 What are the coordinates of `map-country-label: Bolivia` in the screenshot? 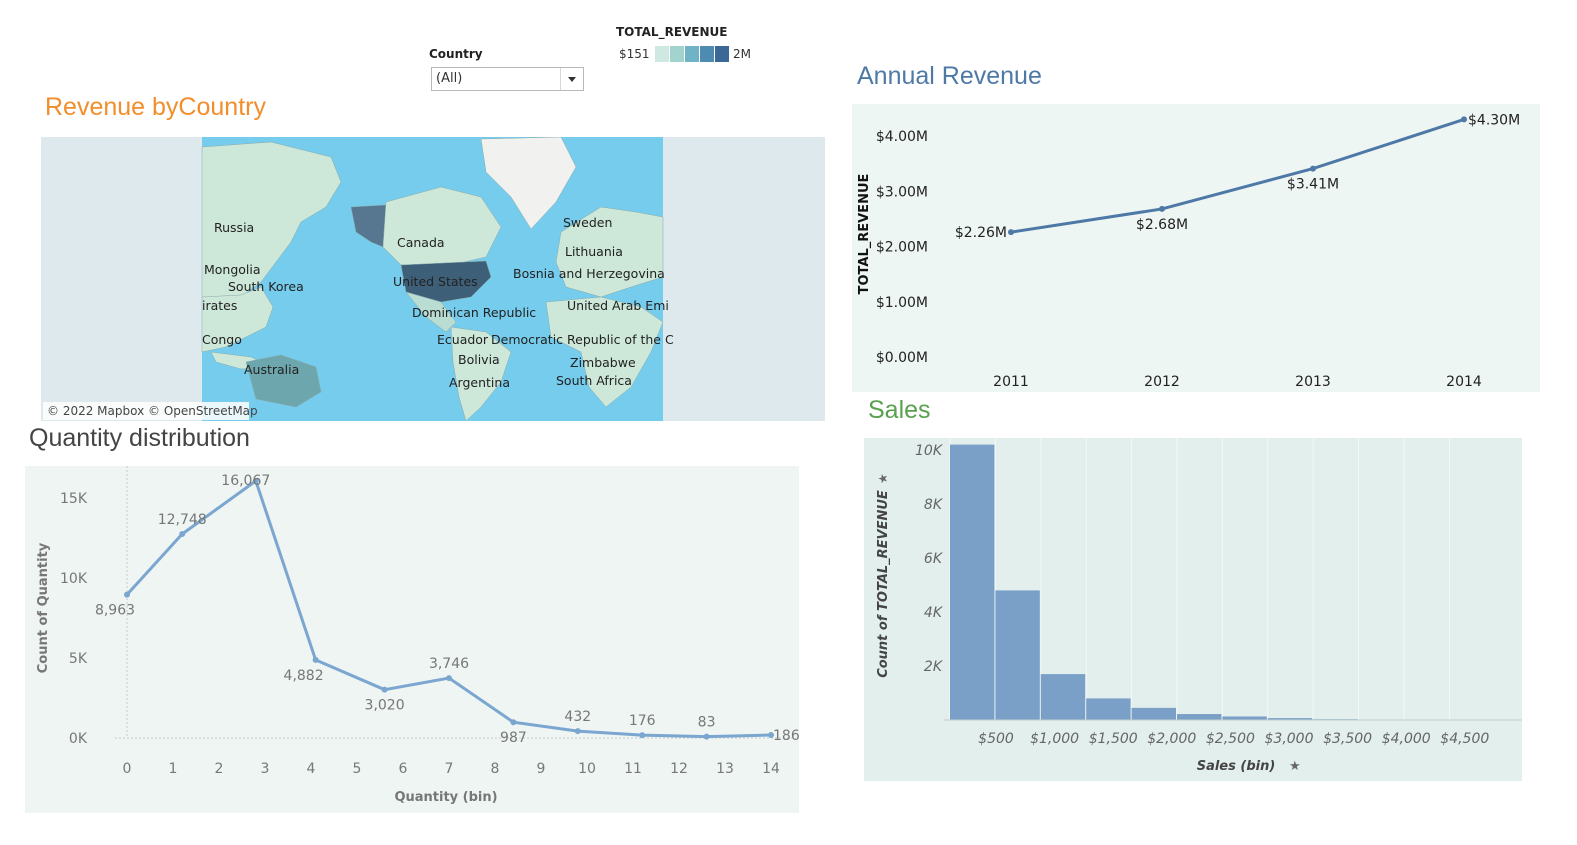 It's located at (479, 359).